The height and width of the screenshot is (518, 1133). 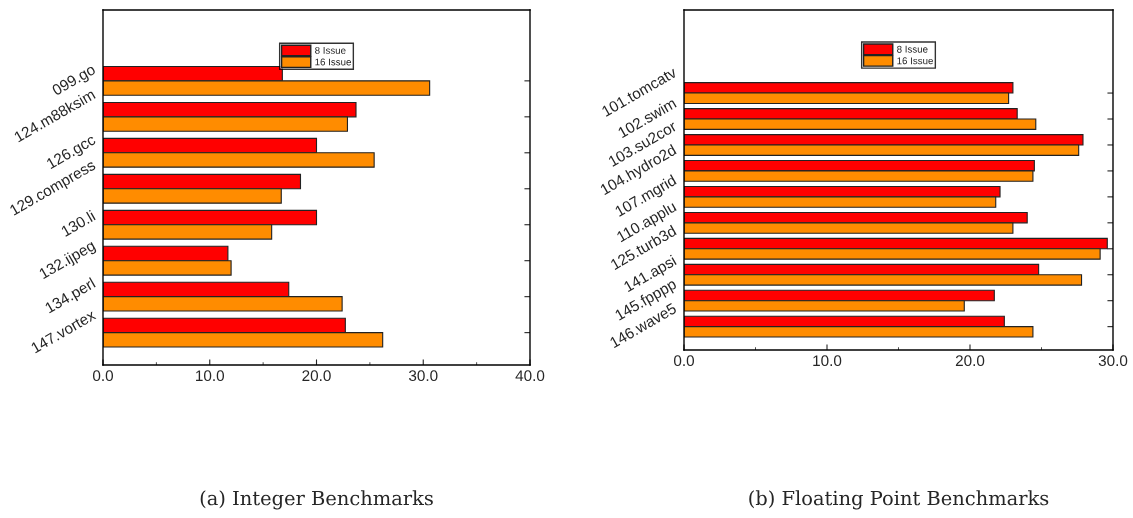 What do you see at coordinates (316, 500) in the screenshot?
I see `text: (a) Integer Benchmarks` at bounding box center [316, 500].